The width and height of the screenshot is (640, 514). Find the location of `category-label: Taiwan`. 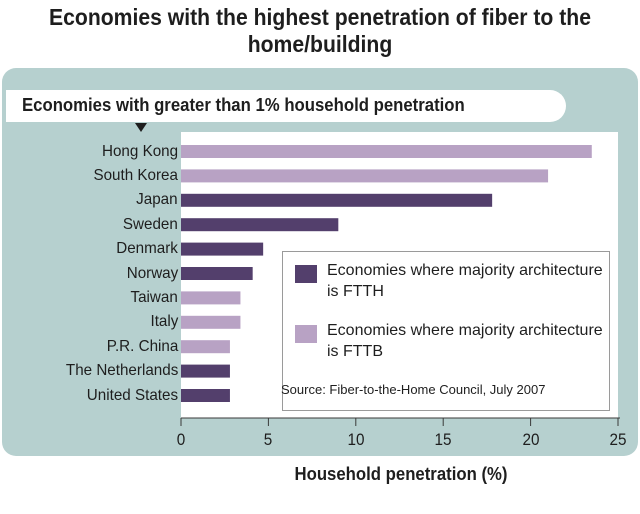

category-label: Taiwan is located at coordinates (154, 297).